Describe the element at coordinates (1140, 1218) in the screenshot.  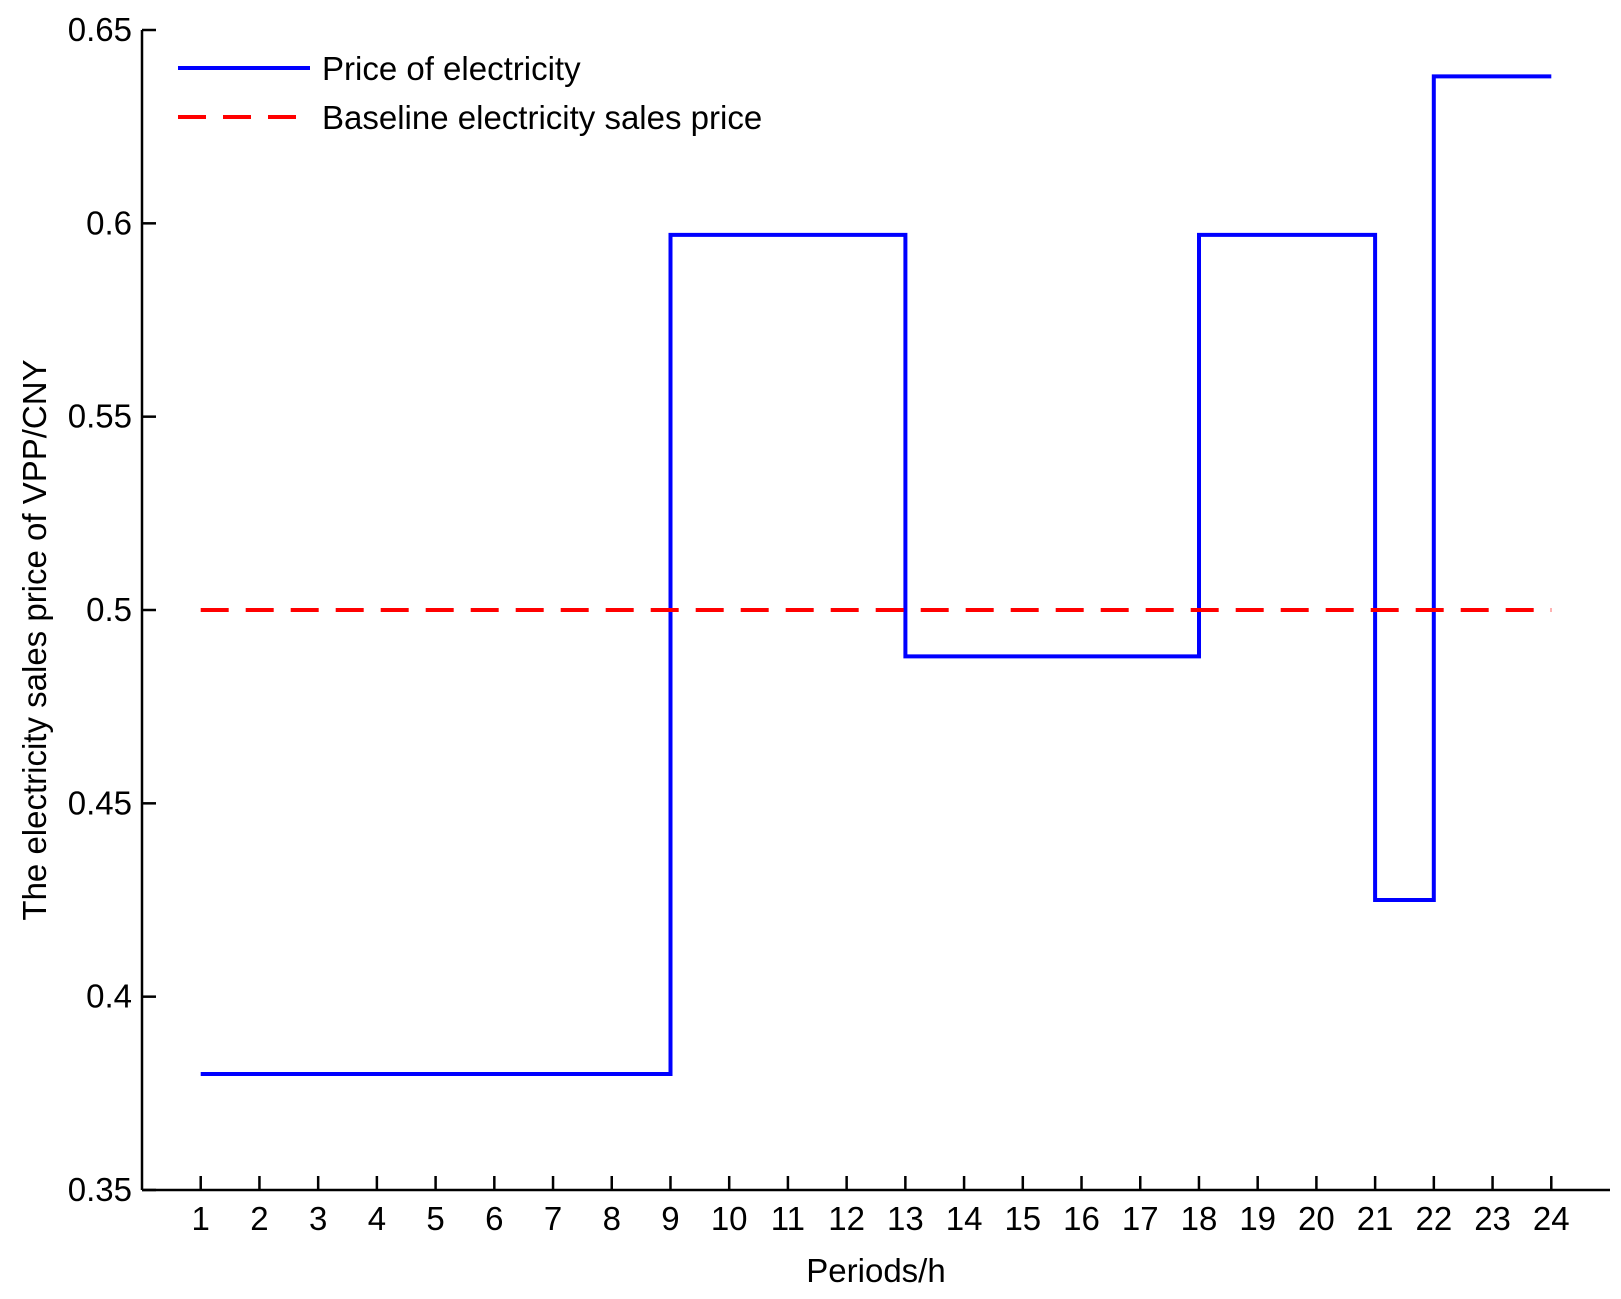
I see `x-tick-label: 17` at that location.